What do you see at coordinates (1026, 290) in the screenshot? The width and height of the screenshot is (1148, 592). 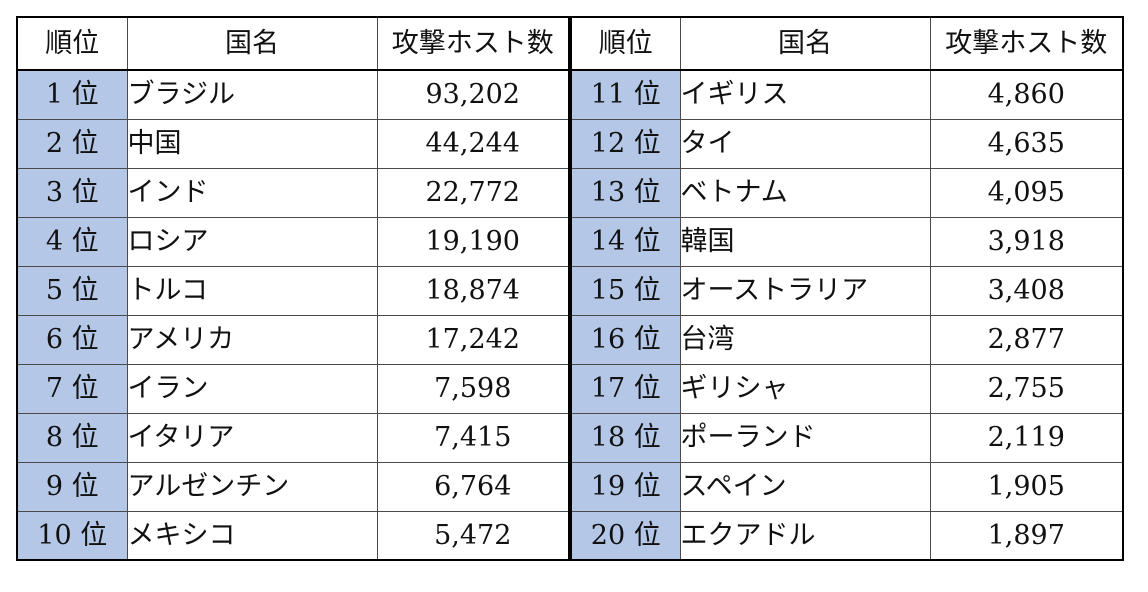 I see `hosts-cell: 3,408` at bounding box center [1026, 290].